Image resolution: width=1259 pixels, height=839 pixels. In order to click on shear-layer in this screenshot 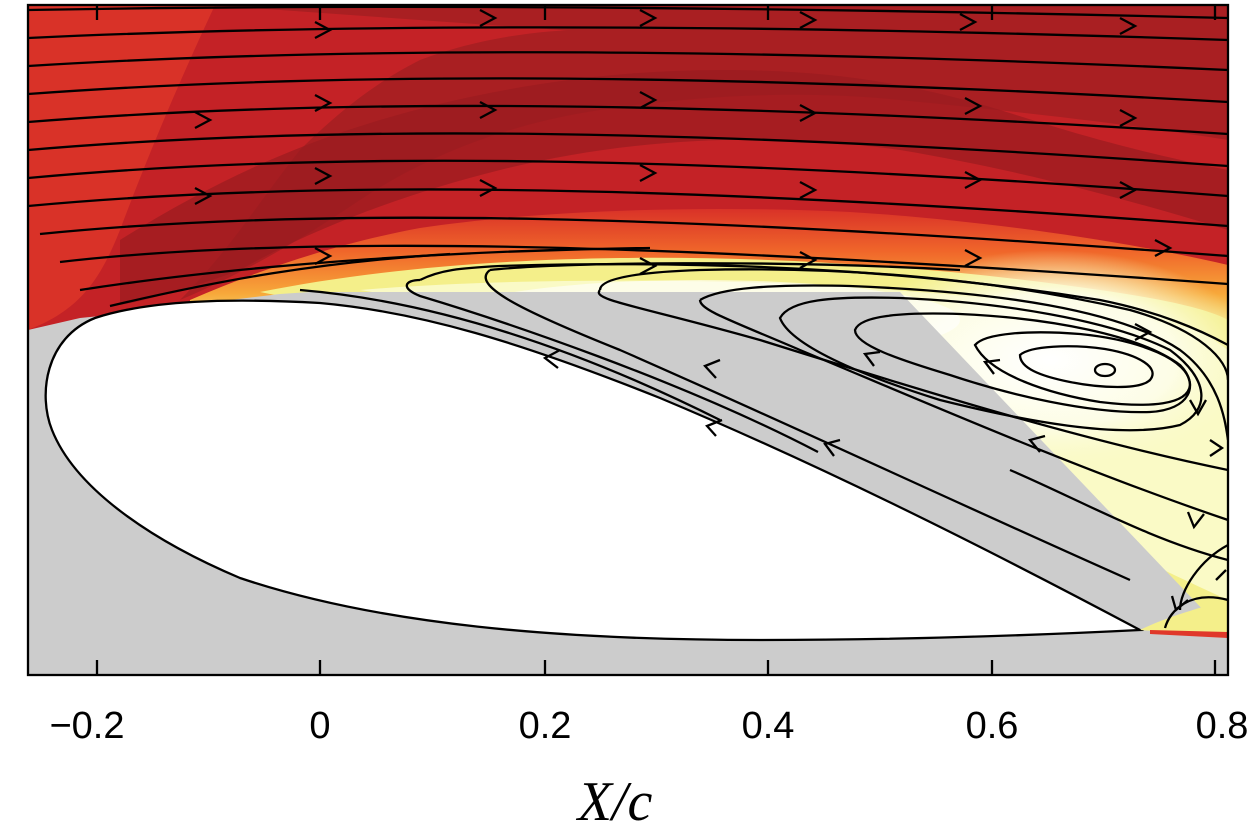, I will do `click(709, 269)`.